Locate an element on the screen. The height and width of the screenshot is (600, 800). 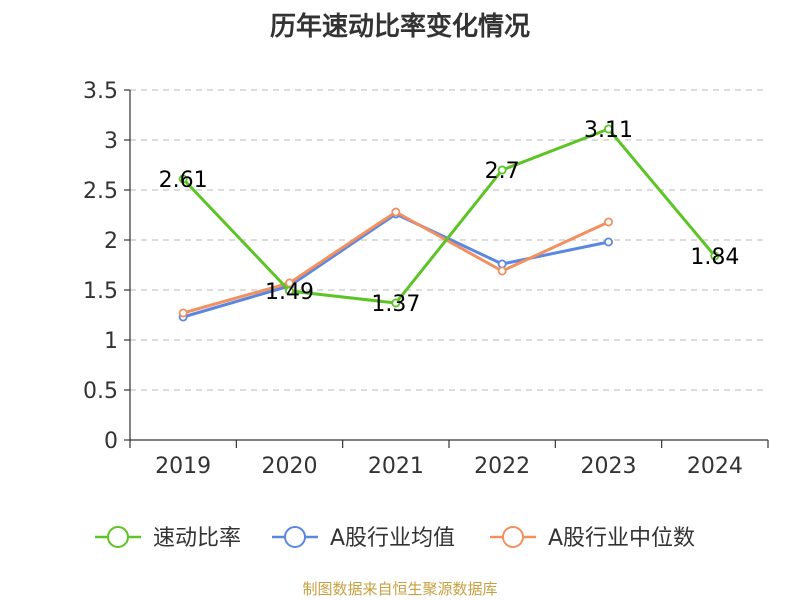
legend: 速动比率 A股行业均值 A股行业中位数 is located at coordinates (395, 538).